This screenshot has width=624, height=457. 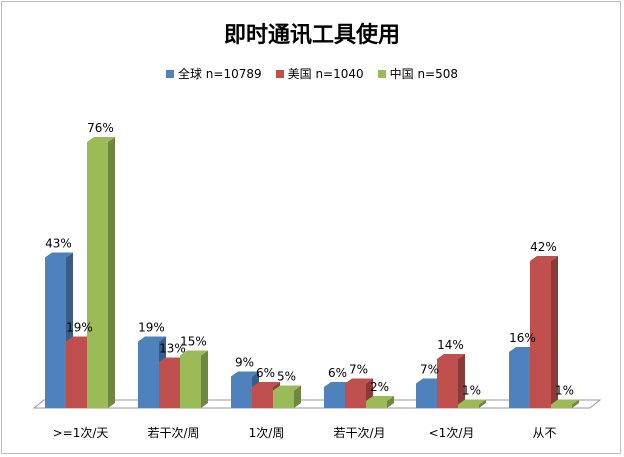 What do you see at coordinates (173, 433) in the screenshot?
I see `category-label: 若干次/周` at bounding box center [173, 433].